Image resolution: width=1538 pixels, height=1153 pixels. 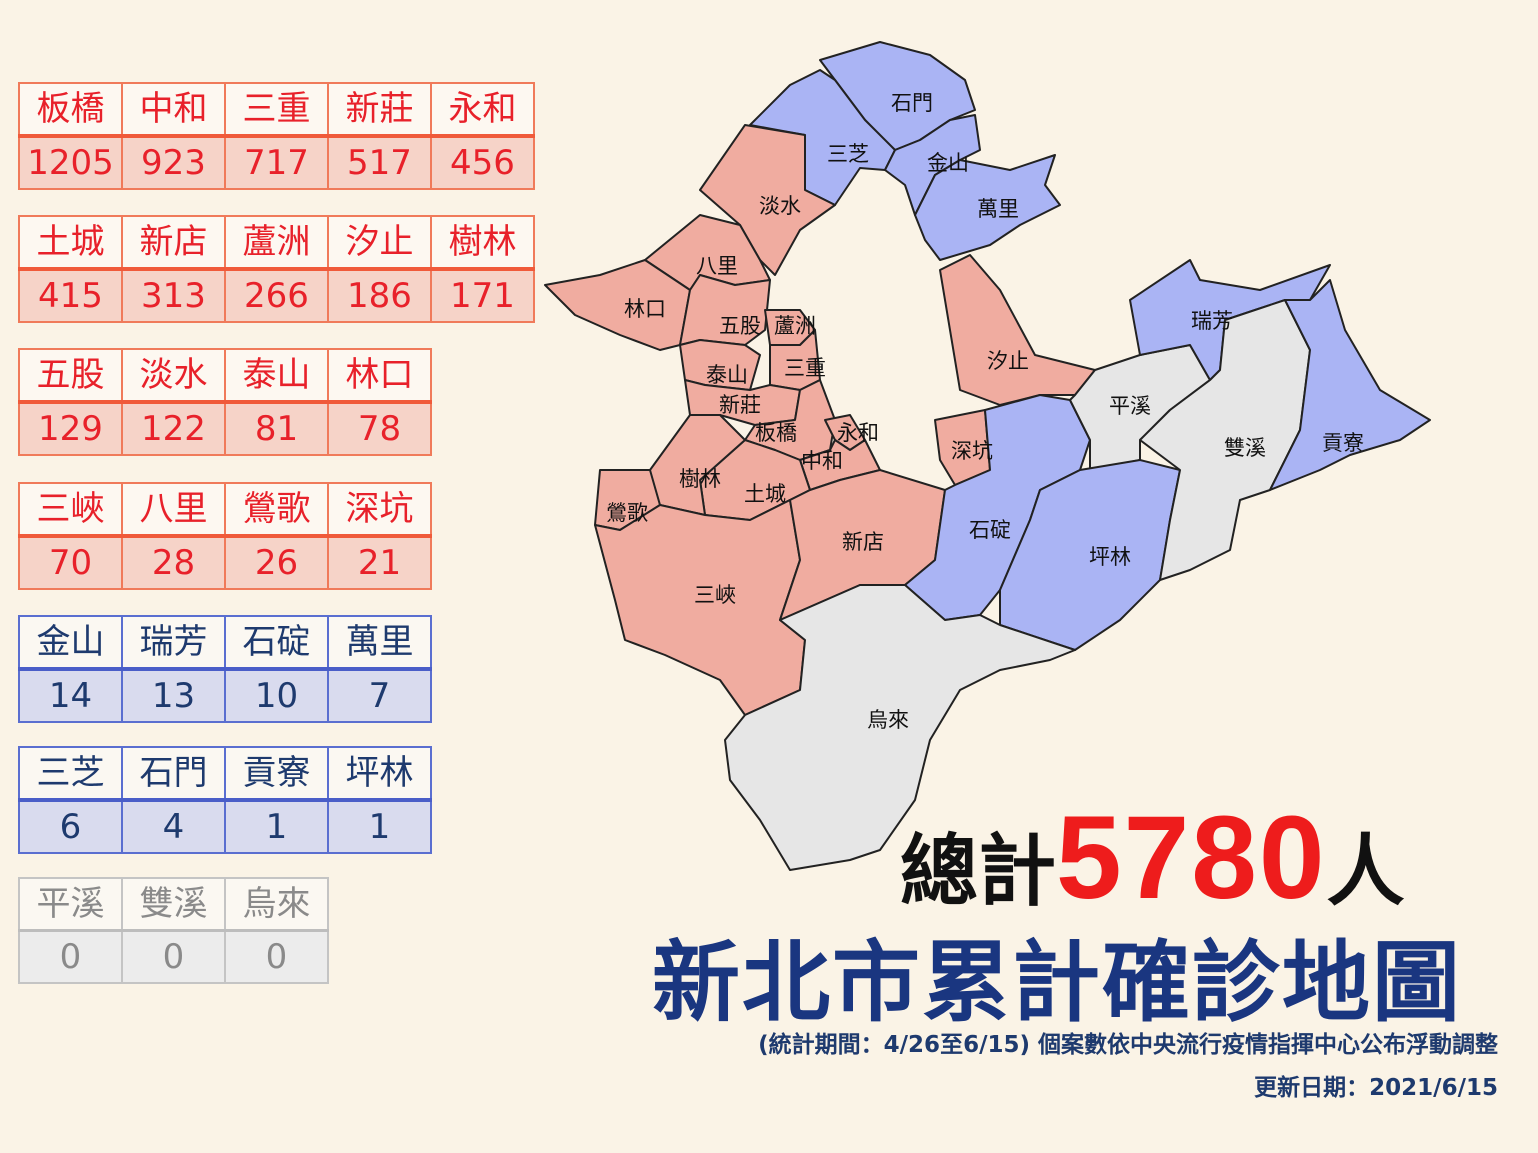 What do you see at coordinates (276, 562) in the screenshot?
I see `case-count-cell: 26` at bounding box center [276, 562].